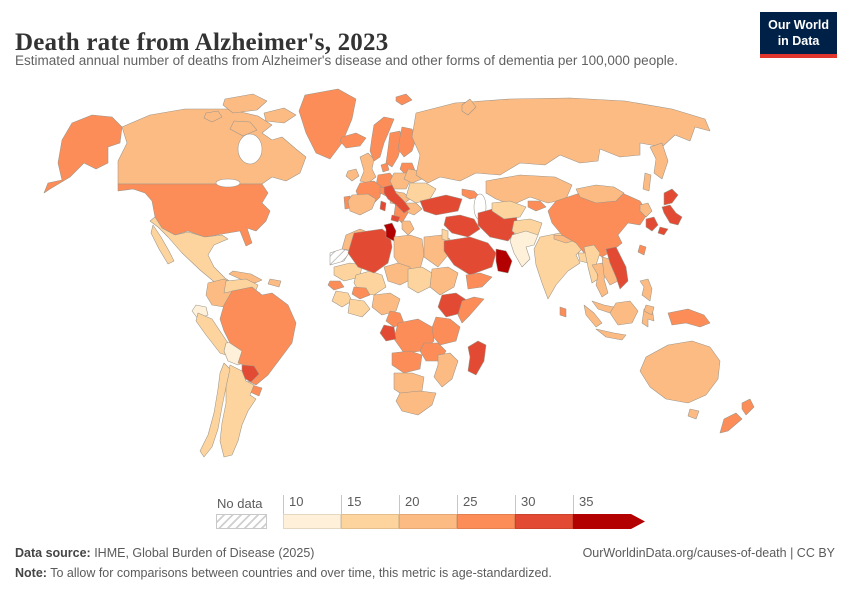  I want to click on country-united-kingdom, so click(368, 168).